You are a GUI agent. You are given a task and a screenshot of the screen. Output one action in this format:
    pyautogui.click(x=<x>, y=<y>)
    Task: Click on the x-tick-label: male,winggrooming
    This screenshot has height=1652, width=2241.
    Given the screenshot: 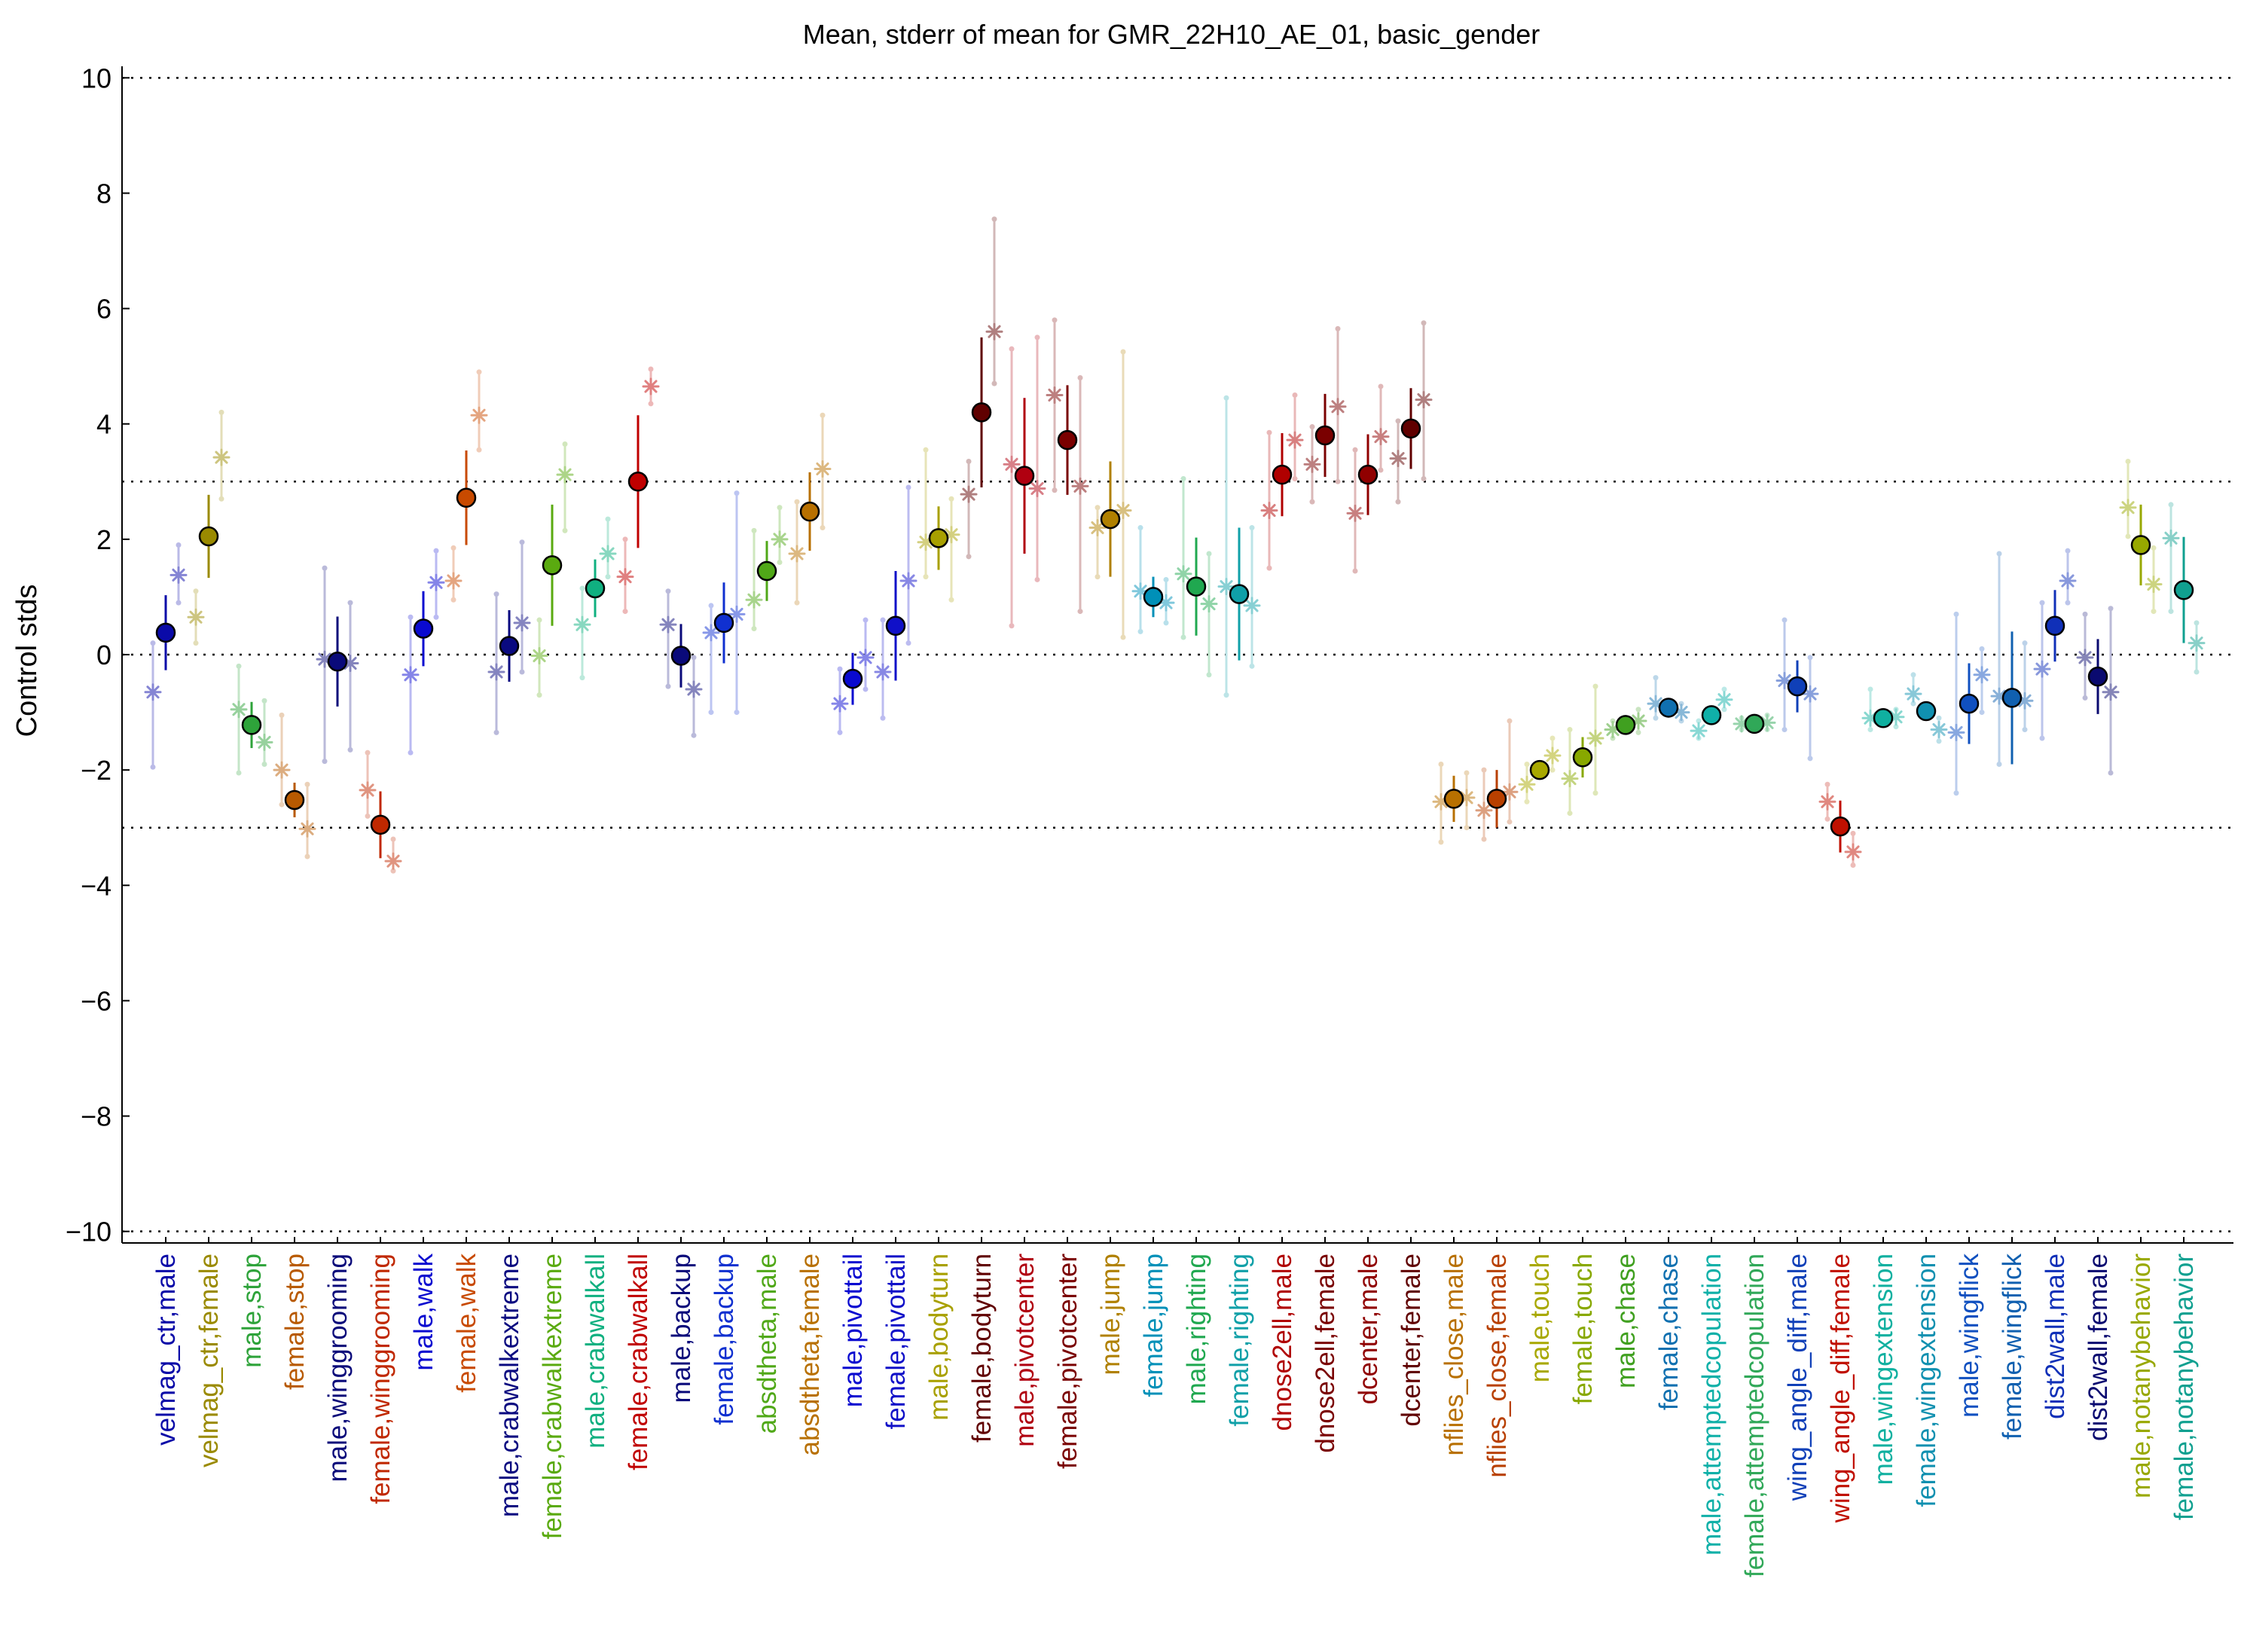 What is the action you would take?
    pyautogui.click(x=338, y=1368)
    